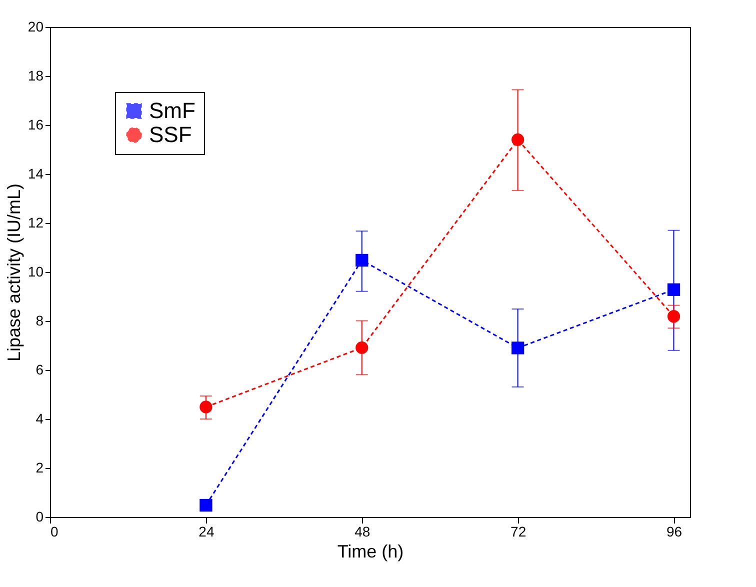  What do you see at coordinates (36, 222) in the screenshot?
I see `y-tick-label: 12` at bounding box center [36, 222].